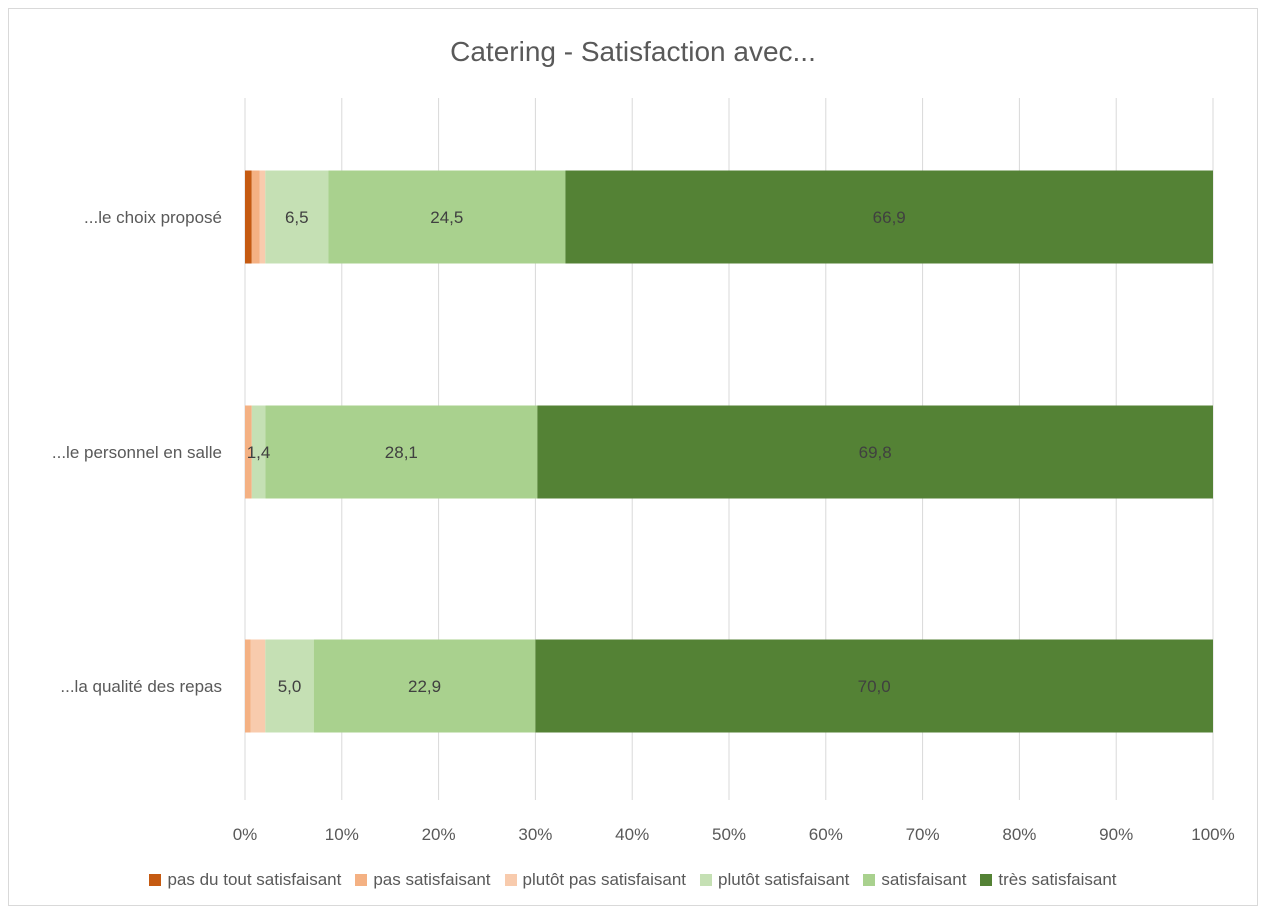  I want to click on x-tick-label: 20%, so click(439, 834).